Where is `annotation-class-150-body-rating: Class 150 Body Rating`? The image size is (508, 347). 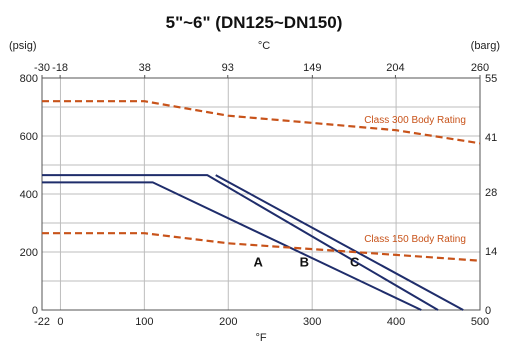 annotation-class-150-body-rating: Class 150 Body Rating is located at coordinates (415, 239).